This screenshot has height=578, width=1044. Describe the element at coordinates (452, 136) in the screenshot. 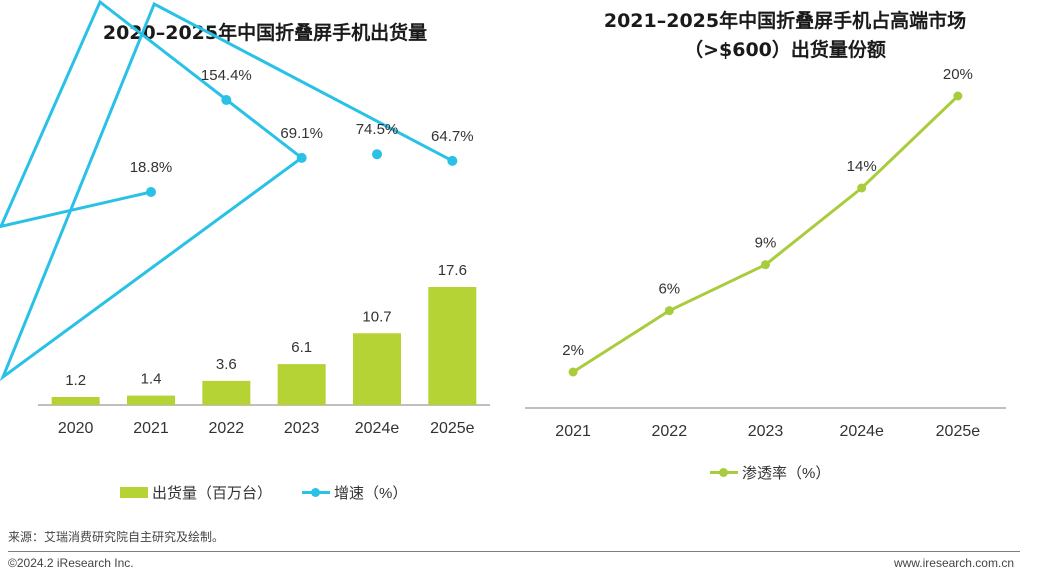

I see `growth-value-label: 64.7%` at that location.